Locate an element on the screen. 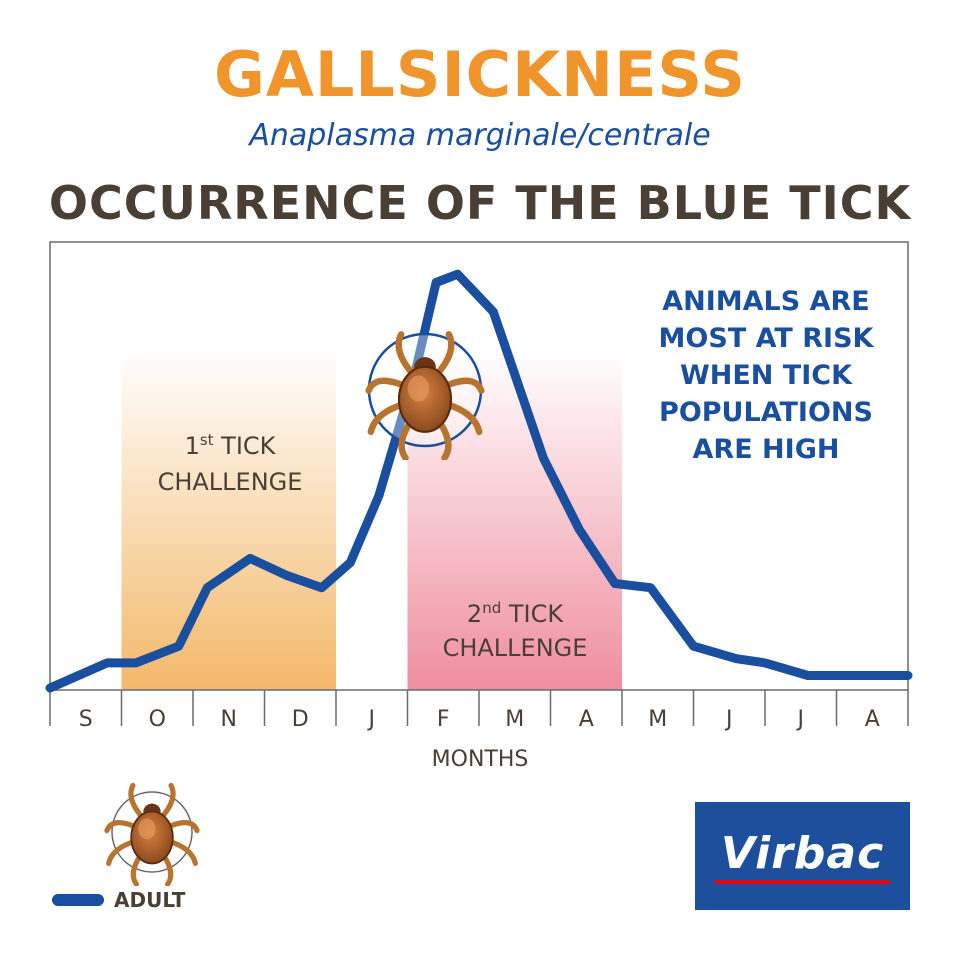  risk-annotation-line: WHEN TICK is located at coordinates (766, 375).